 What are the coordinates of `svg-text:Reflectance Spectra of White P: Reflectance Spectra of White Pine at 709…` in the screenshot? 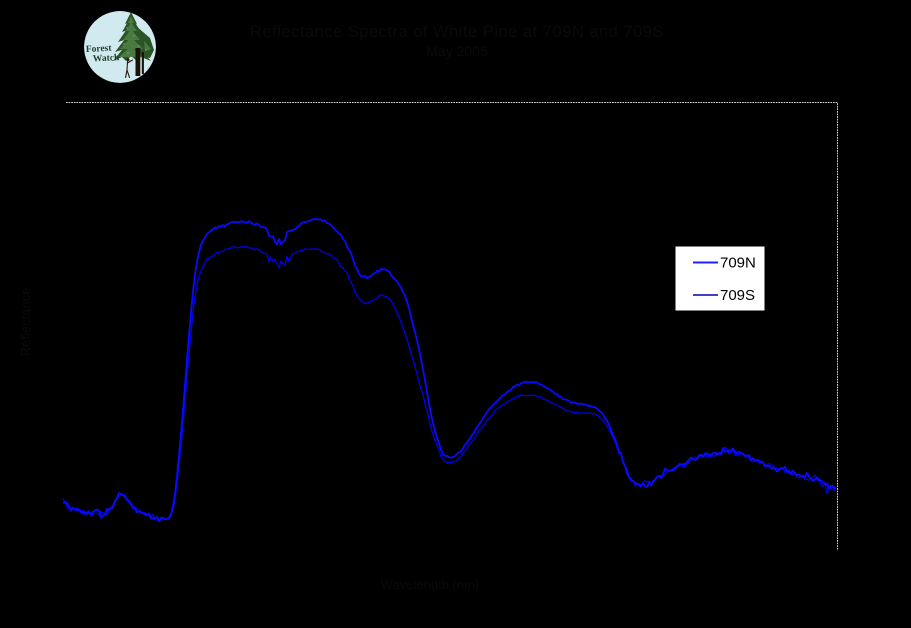 It's located at (457, 32).